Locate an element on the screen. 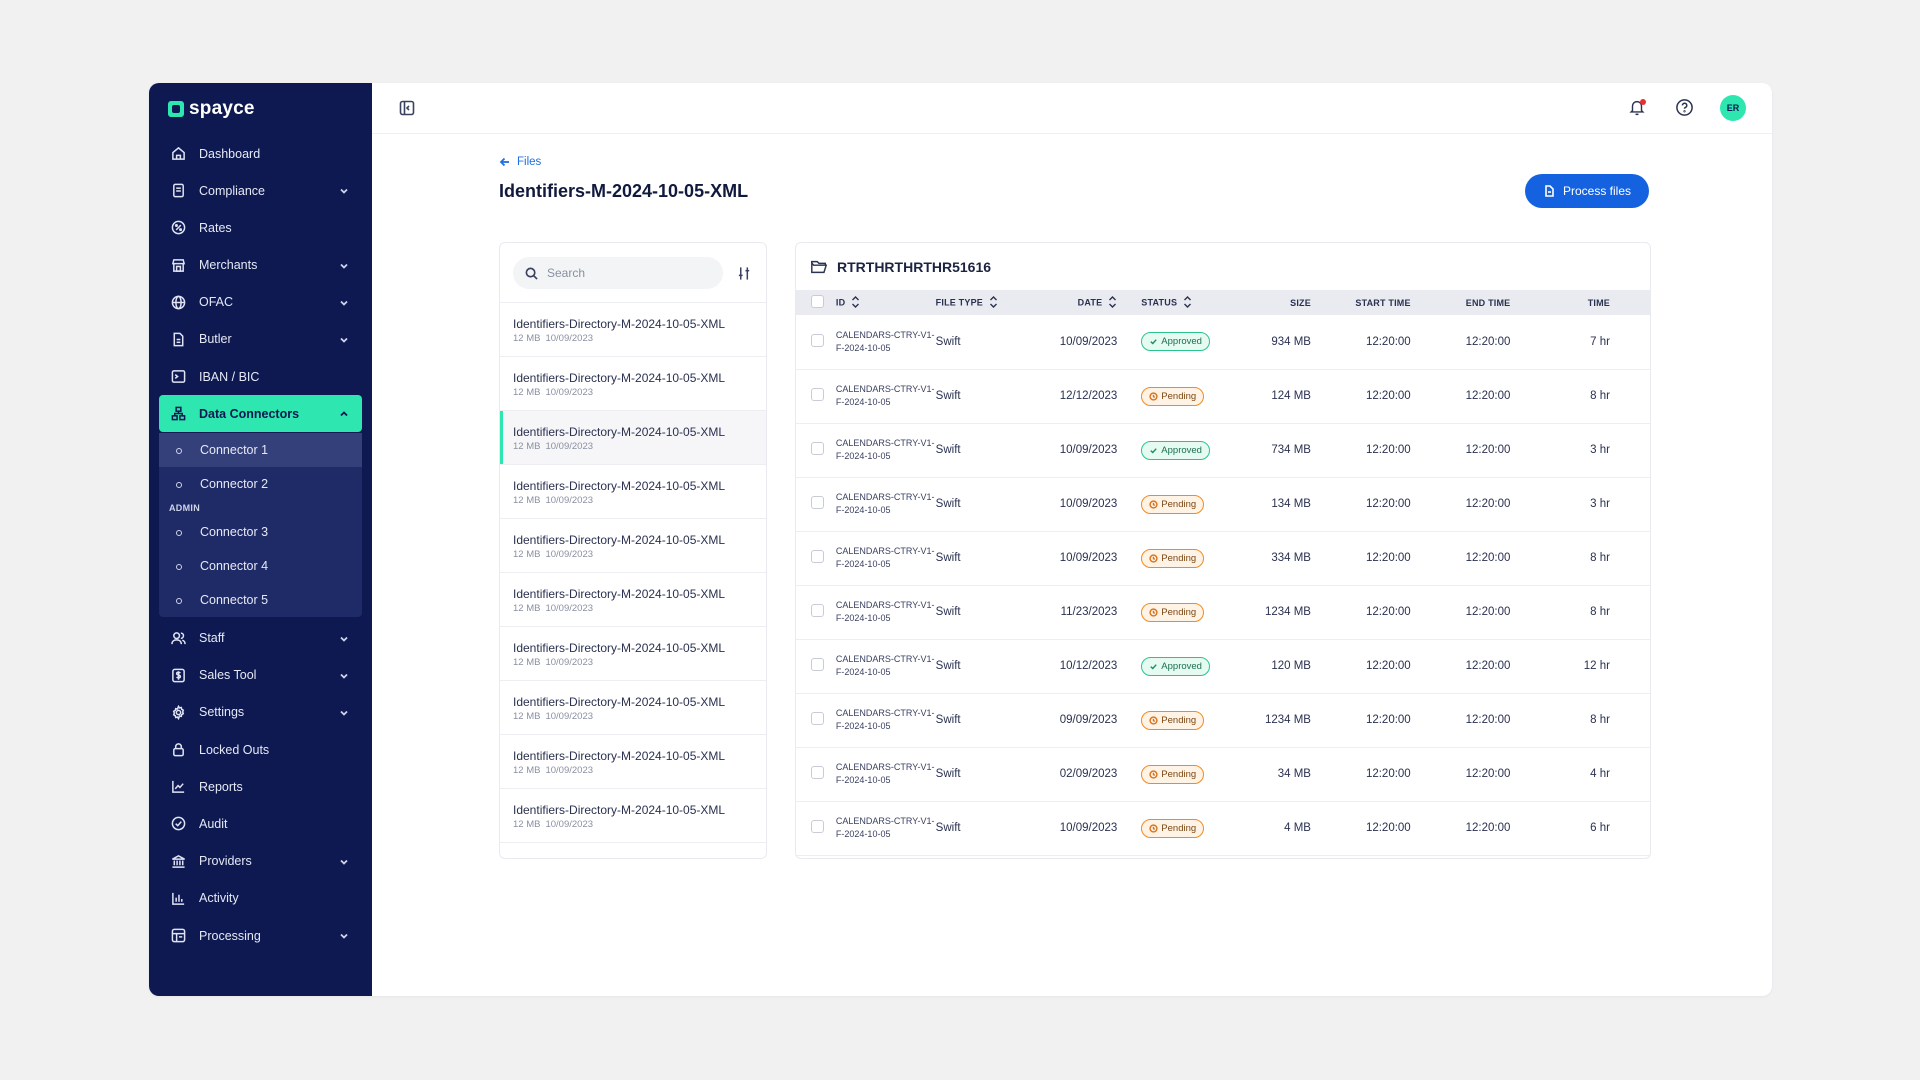 The height and width of the screenshot is (1080, 1920). sidebar-toggle-icon is located at coordinates (407, 108).